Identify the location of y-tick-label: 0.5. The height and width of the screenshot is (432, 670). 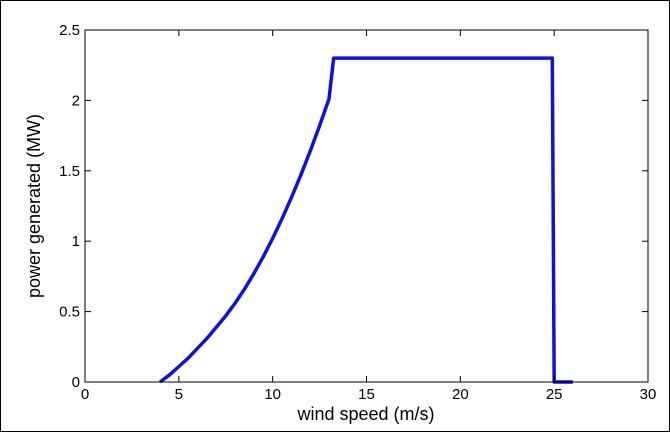
(69, 312).